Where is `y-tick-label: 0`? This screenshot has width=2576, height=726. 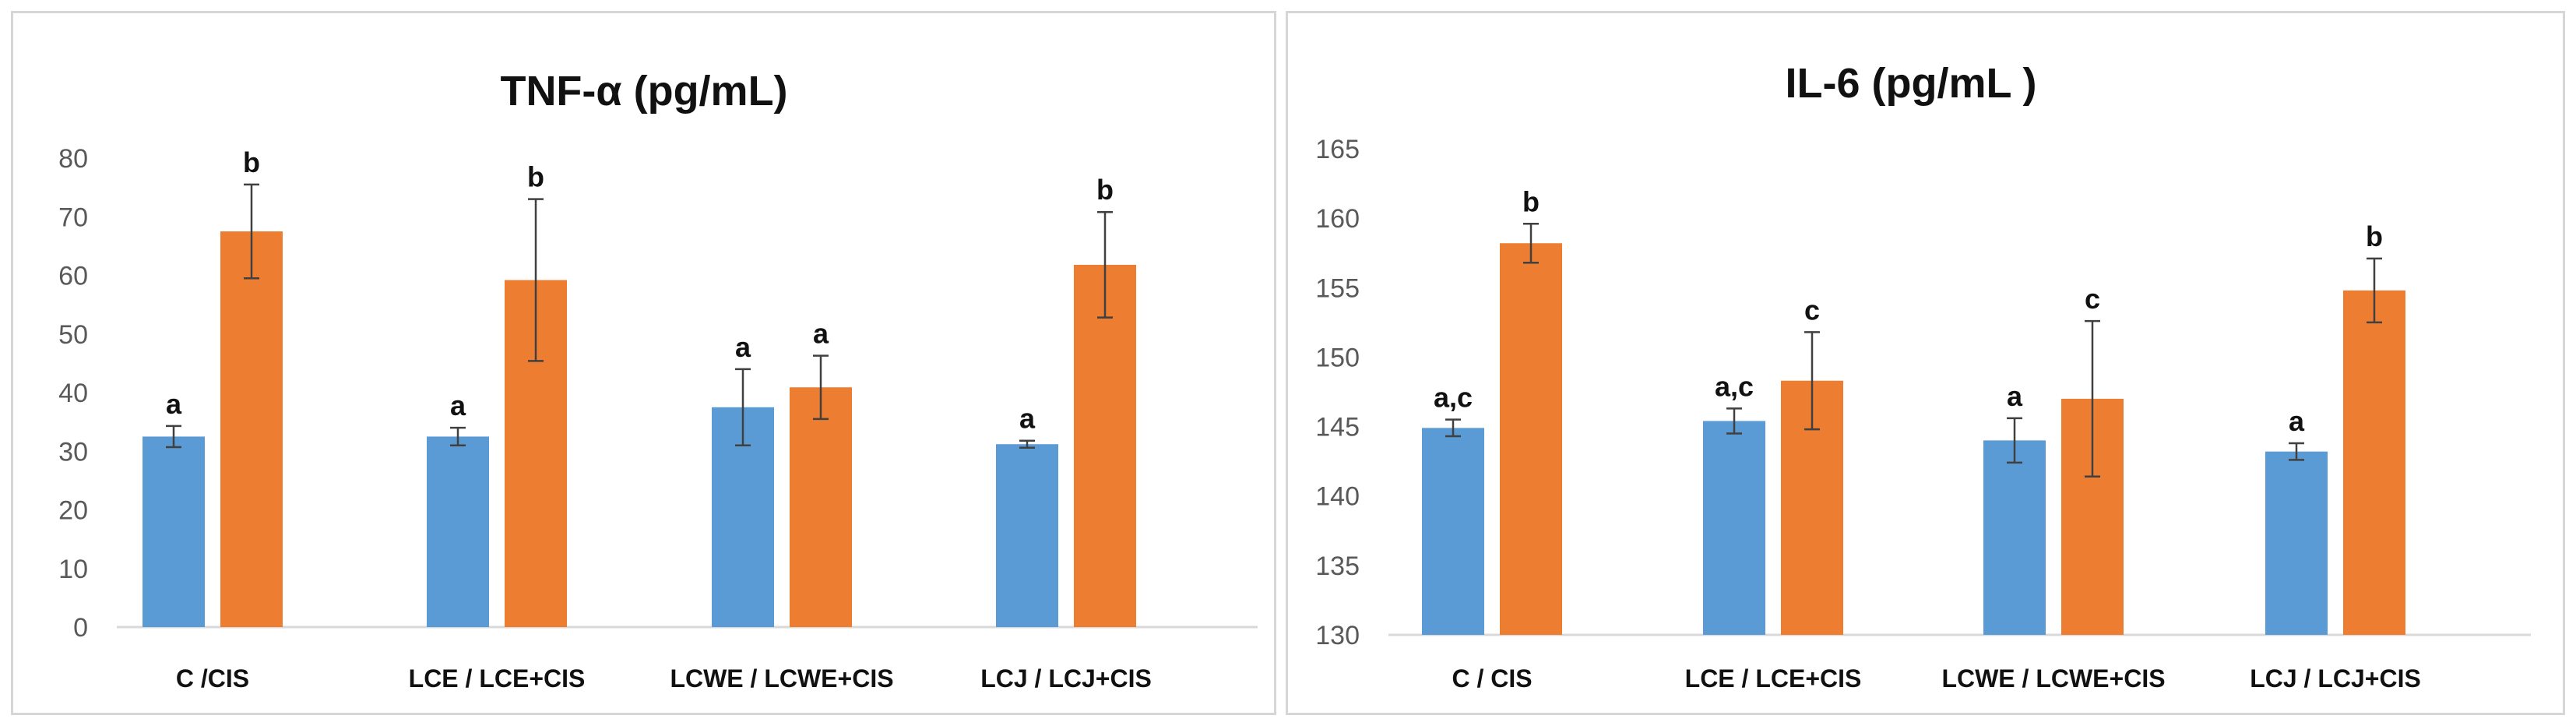
y-tick-label: 0 is located at coordinates (80, 628).